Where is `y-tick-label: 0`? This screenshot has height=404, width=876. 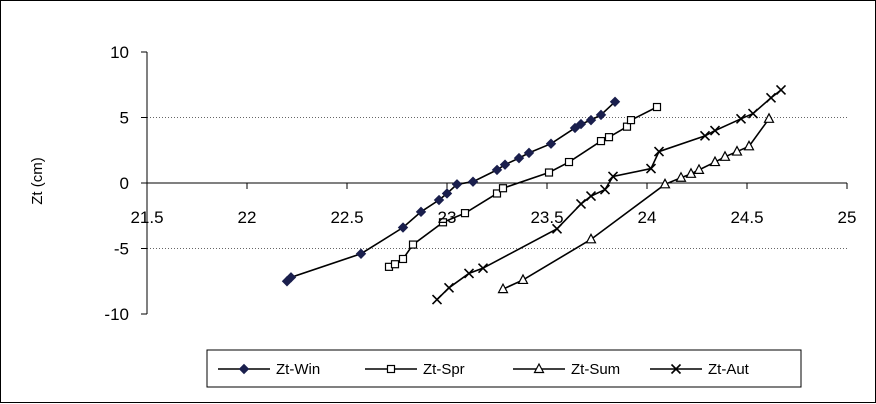
y-tick-label: 0 is located at coordinates (124, 183).